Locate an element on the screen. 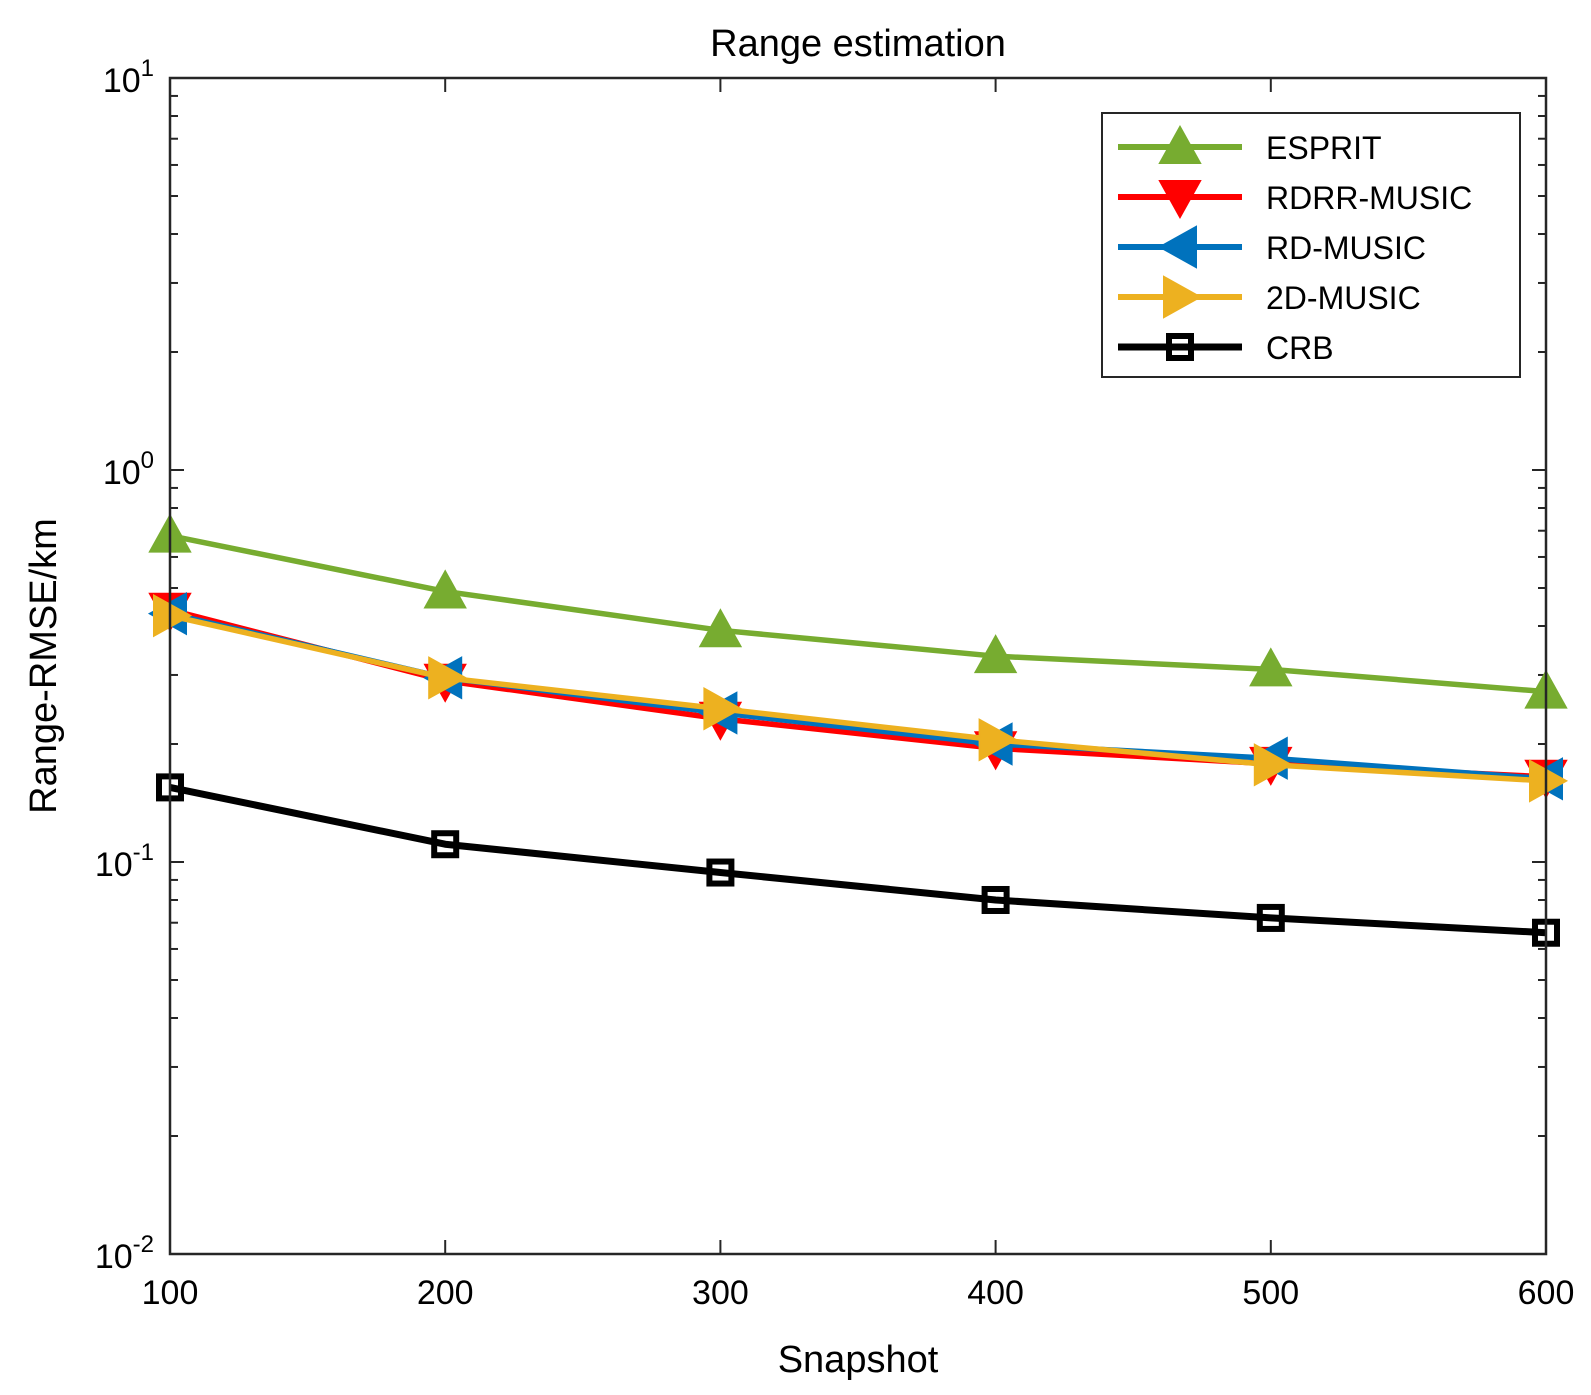  x-tick-label: 300 is located at coordinates (720, 1293).